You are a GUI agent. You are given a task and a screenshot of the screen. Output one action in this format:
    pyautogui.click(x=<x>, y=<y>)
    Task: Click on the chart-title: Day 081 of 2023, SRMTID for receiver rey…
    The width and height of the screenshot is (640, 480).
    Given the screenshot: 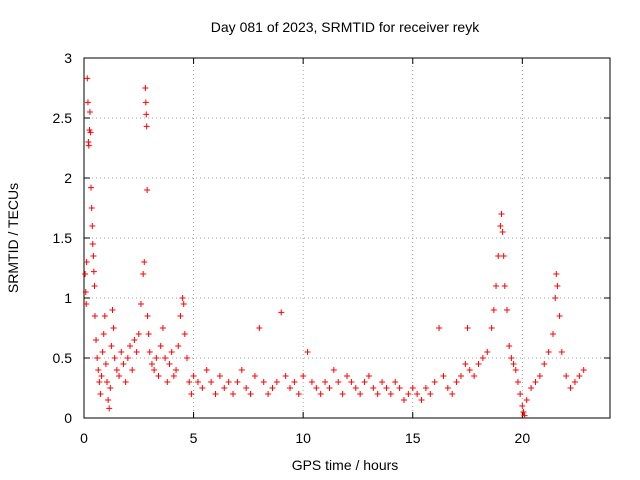 What is the action you would take?
    pyautogui.click(x=345, y=27)
    